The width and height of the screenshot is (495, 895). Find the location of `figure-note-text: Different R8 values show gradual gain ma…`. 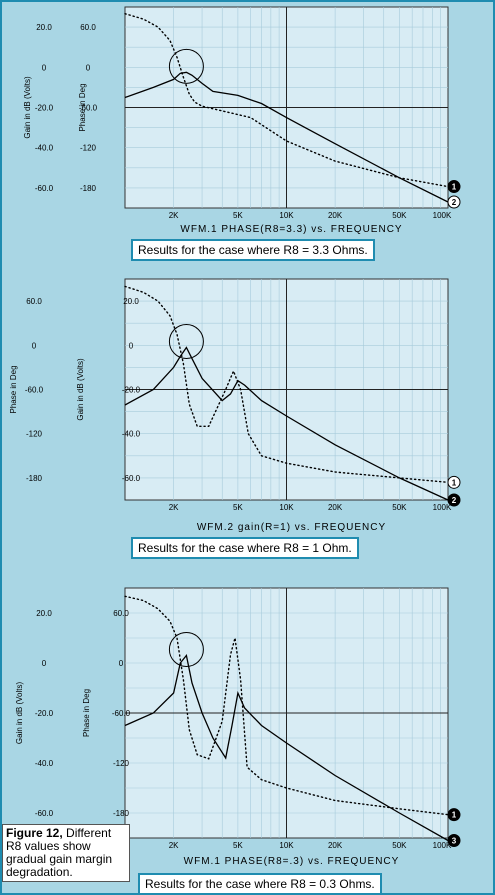

figure-note-text: Different R8 values show gradual gain ma… is located at coordinates (59, 852).